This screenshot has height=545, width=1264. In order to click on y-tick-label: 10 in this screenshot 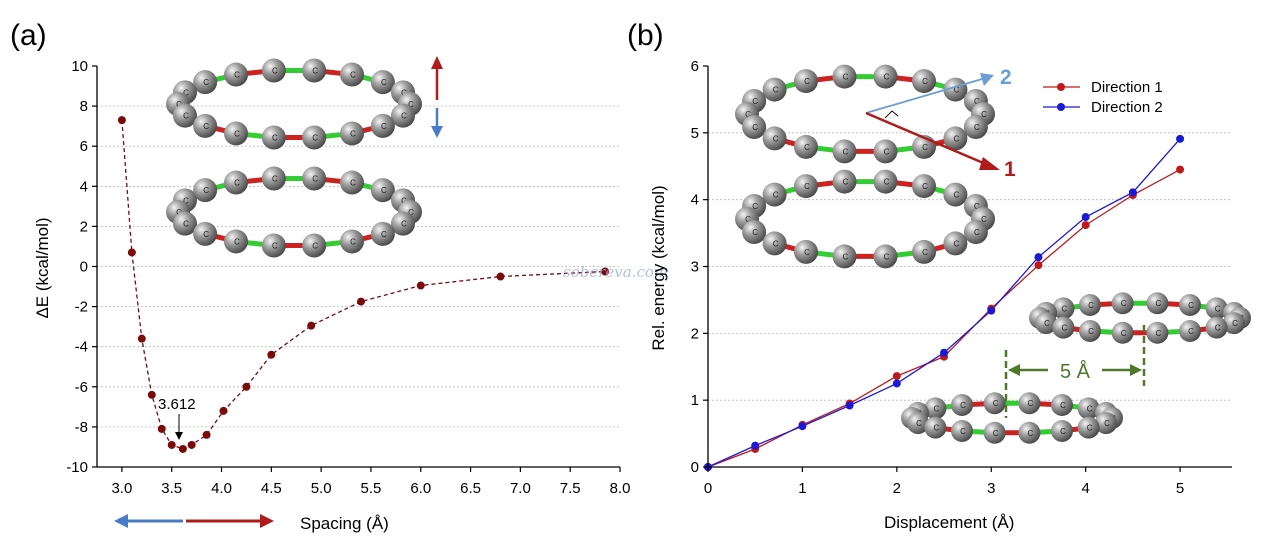, I will do `click(79, 66)`.